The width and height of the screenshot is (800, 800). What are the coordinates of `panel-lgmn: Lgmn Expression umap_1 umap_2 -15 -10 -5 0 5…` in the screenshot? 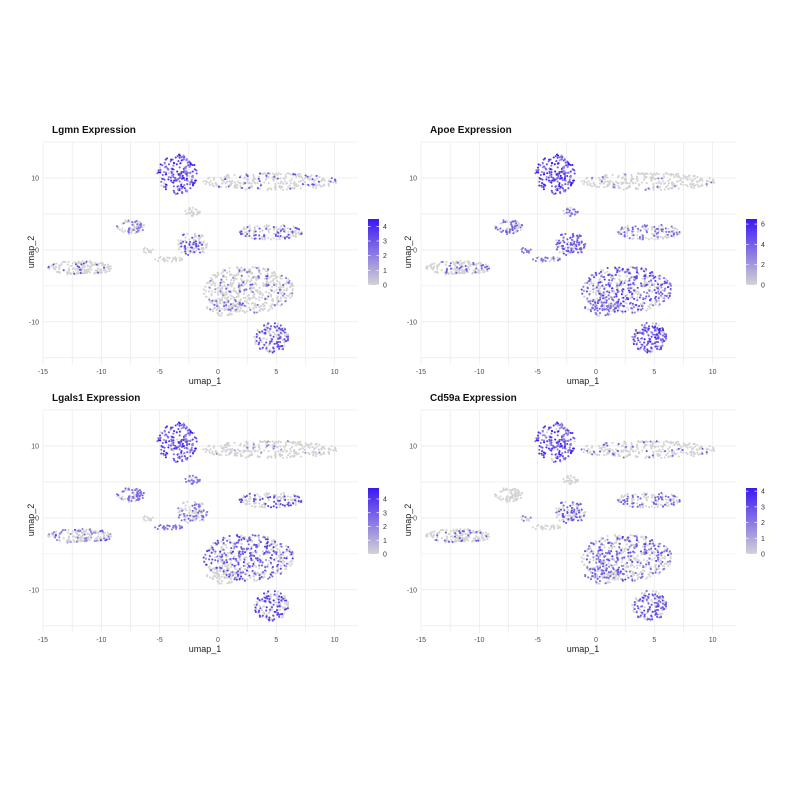 It's located at (206, 255).